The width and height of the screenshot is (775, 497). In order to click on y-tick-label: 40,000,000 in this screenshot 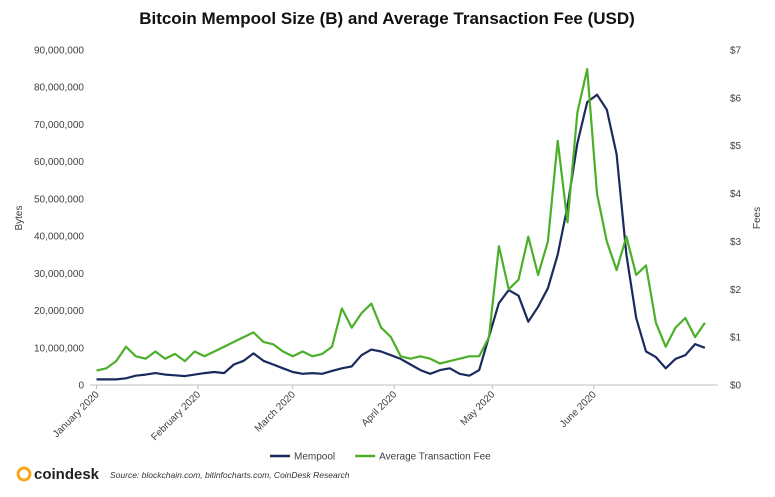, I will do `click(59, 237)`.